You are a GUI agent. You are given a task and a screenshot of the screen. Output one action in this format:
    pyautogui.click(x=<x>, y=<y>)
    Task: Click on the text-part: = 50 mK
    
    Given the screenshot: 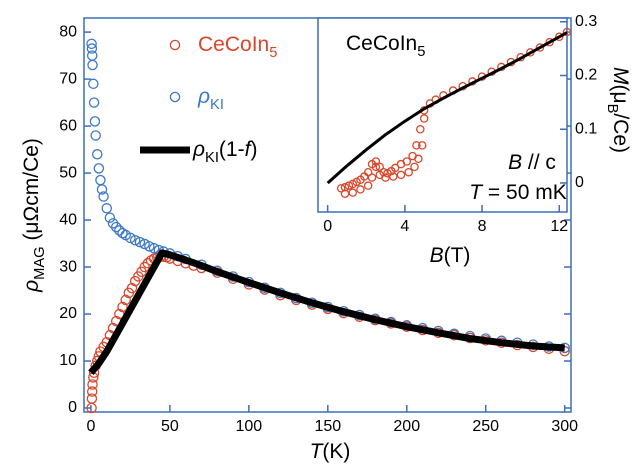 What is the action you would take?
    pyautogui.click(x=524, y=192)
    